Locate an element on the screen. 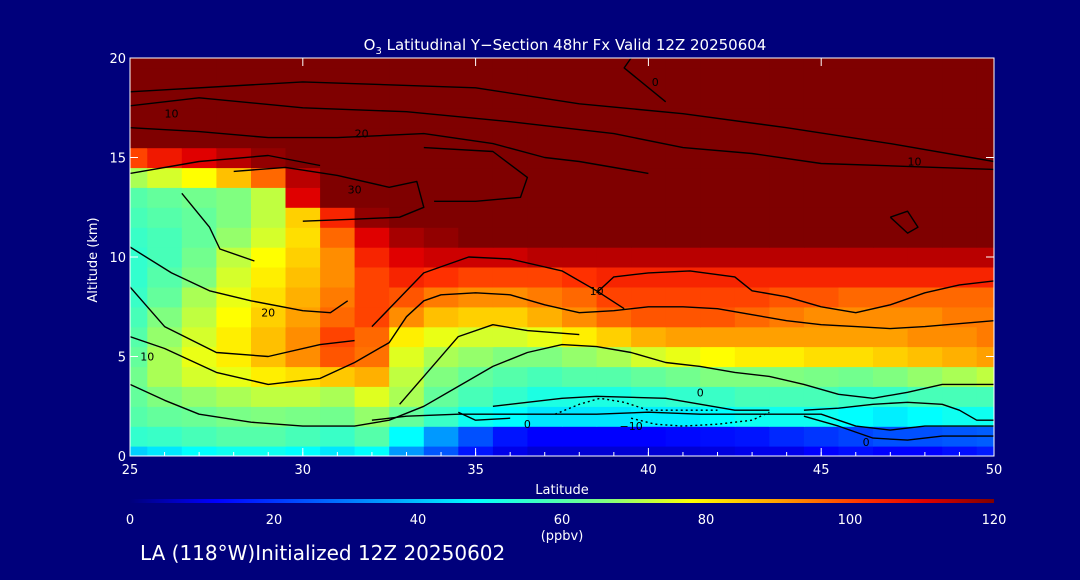 This screenshot has height=580, width=1080. colorbar is located at coordinates (562, 501).